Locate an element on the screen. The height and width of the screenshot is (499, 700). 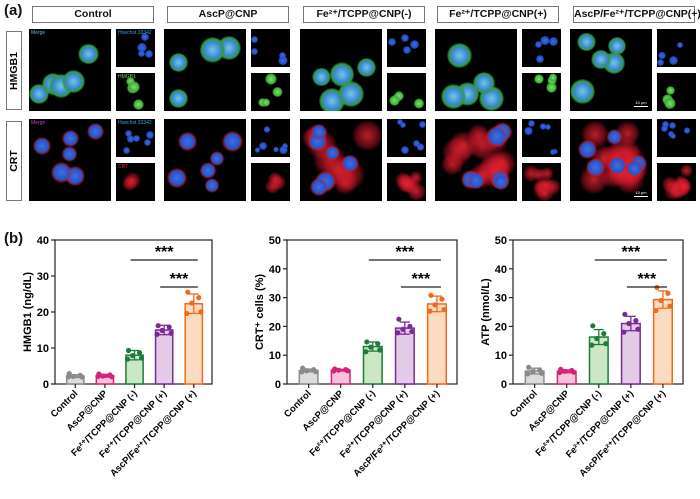
merge-tag: Merge is located at coordinates (38, 123).